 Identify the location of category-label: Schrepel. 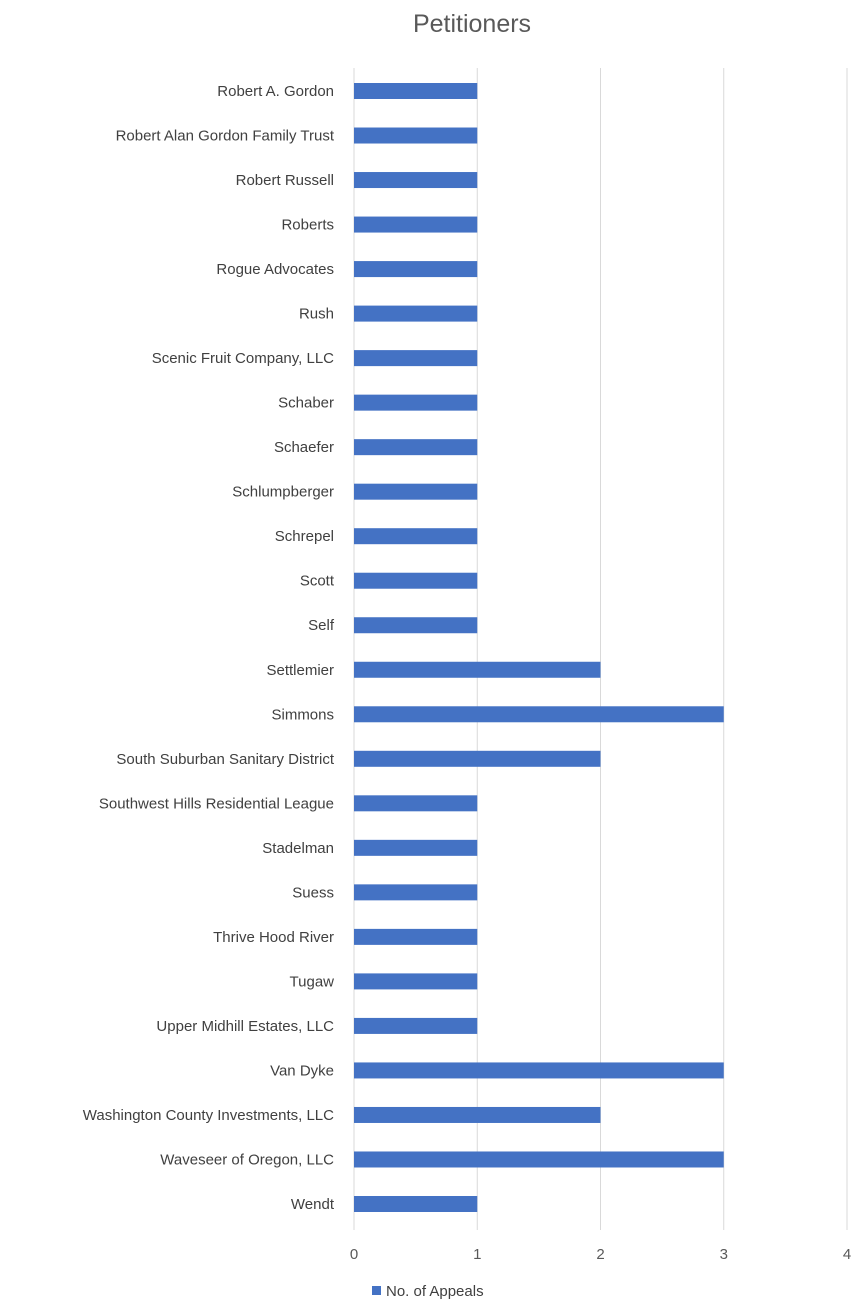
(304, 536).